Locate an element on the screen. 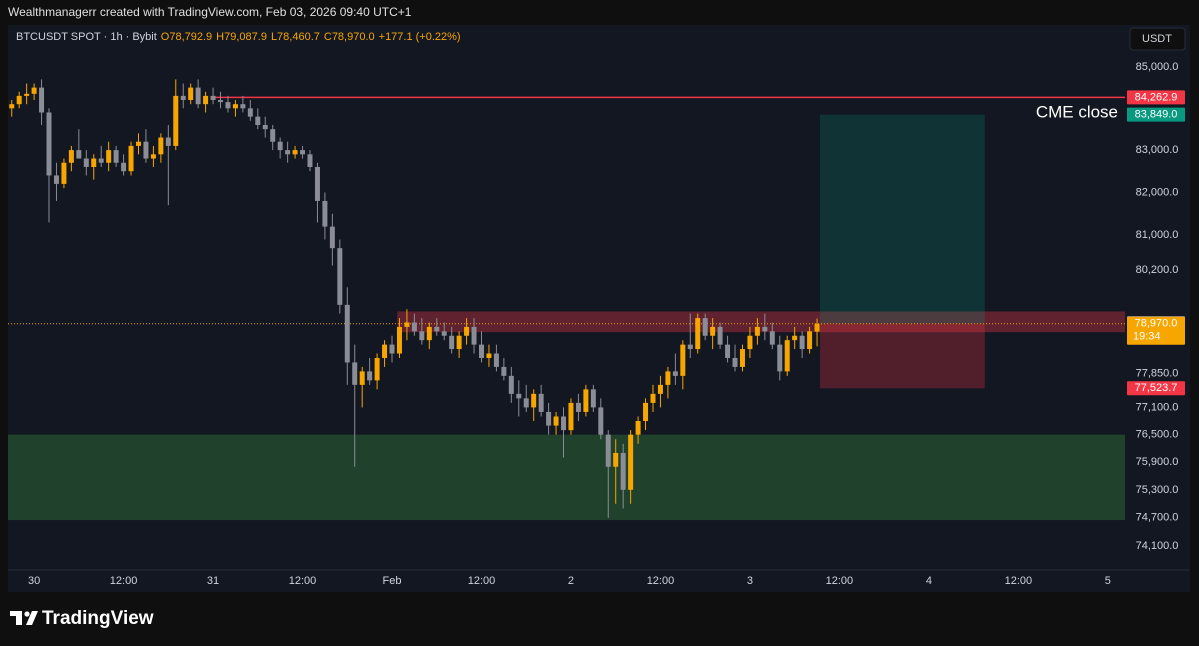 The image size is (1199, 646). legend-symbol: BTCUSDT SPOT · 1h · Bybit is located at coordinates (86, 37).